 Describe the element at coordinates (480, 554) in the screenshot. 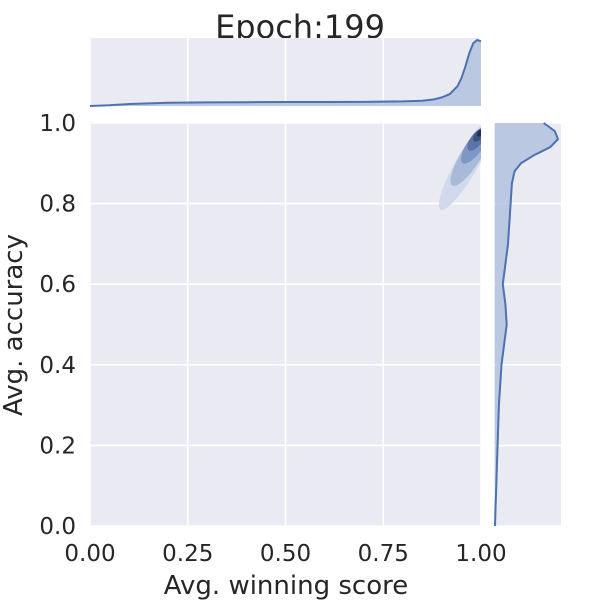

I see `x-tick-label: 1.00` at that location.